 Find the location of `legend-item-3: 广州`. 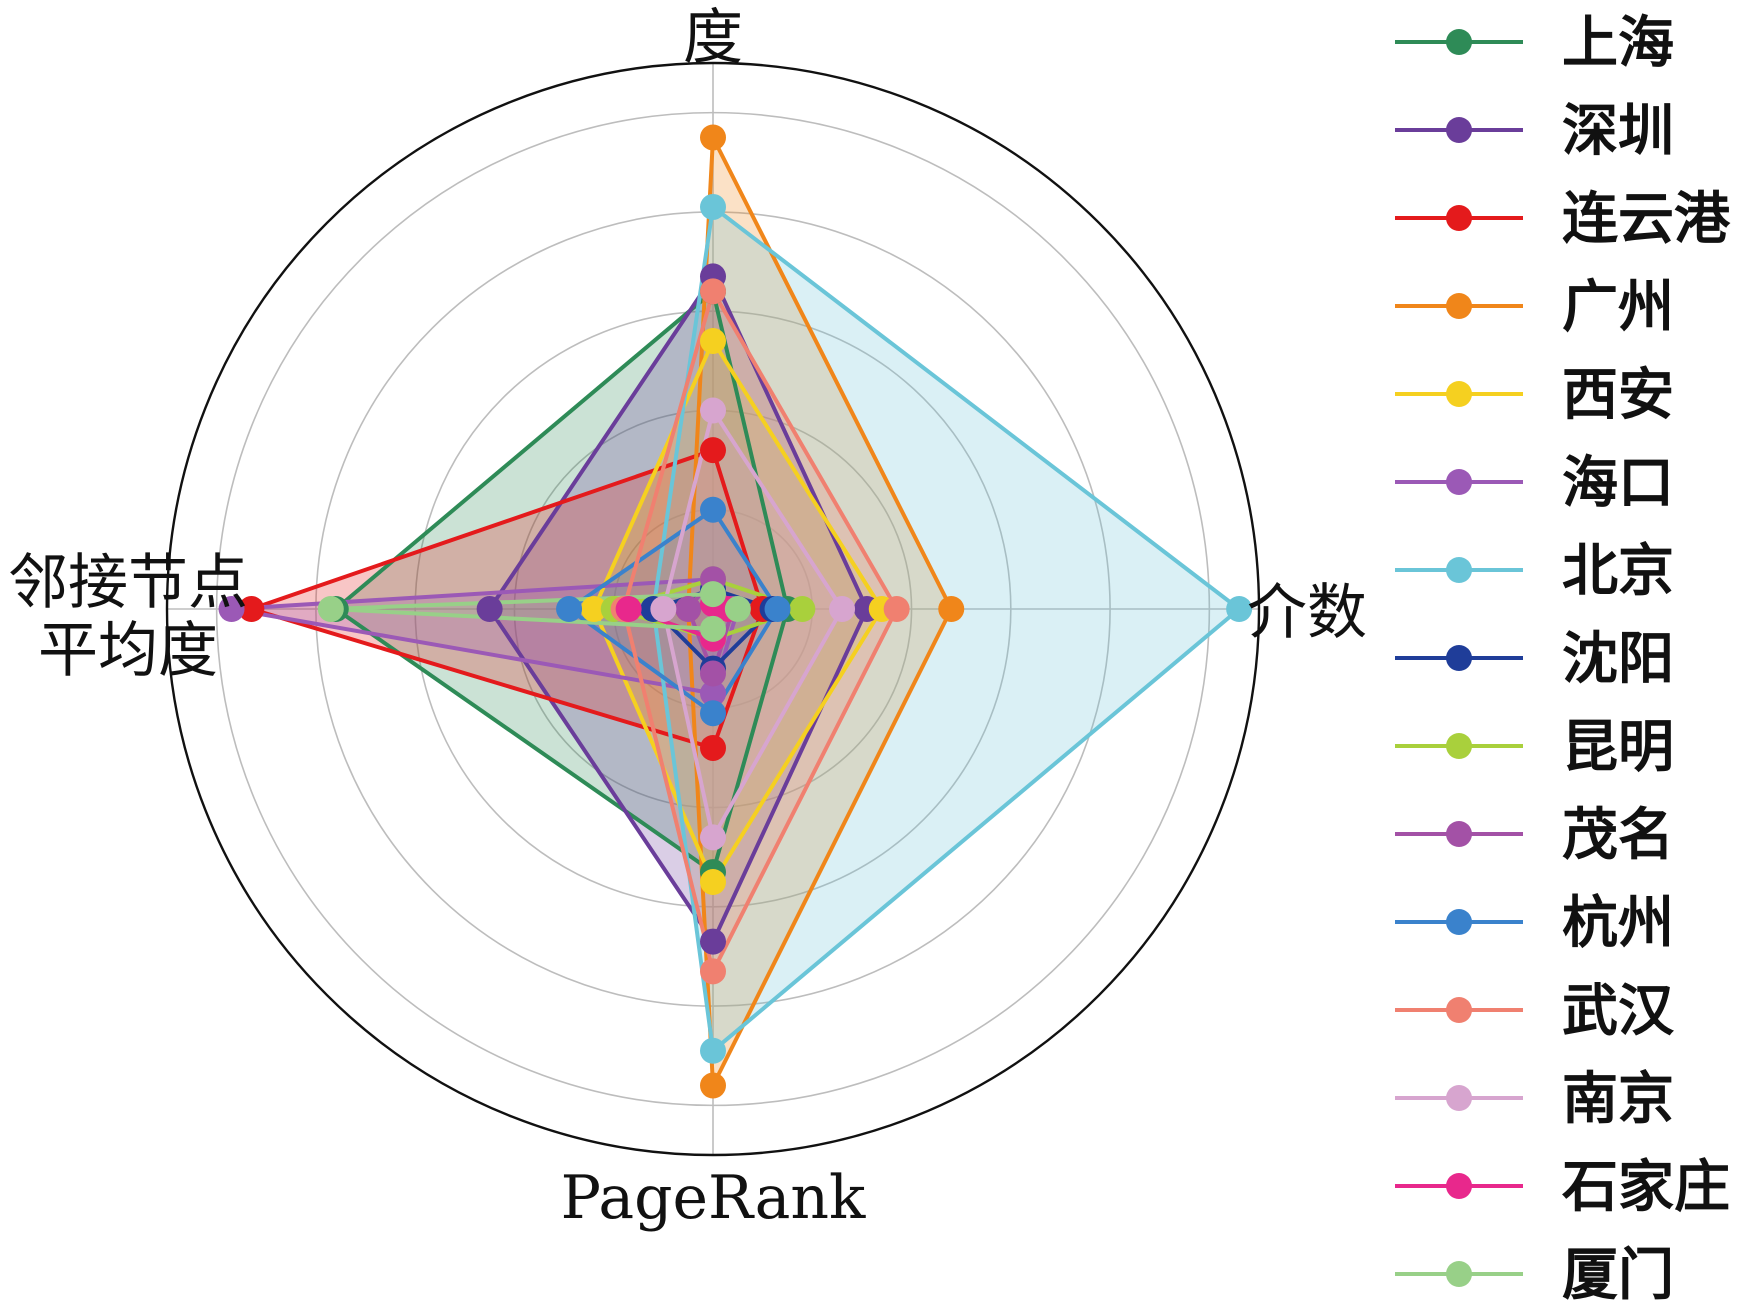

legend-item-3: 广州 is located at coordinates (1534, 307).